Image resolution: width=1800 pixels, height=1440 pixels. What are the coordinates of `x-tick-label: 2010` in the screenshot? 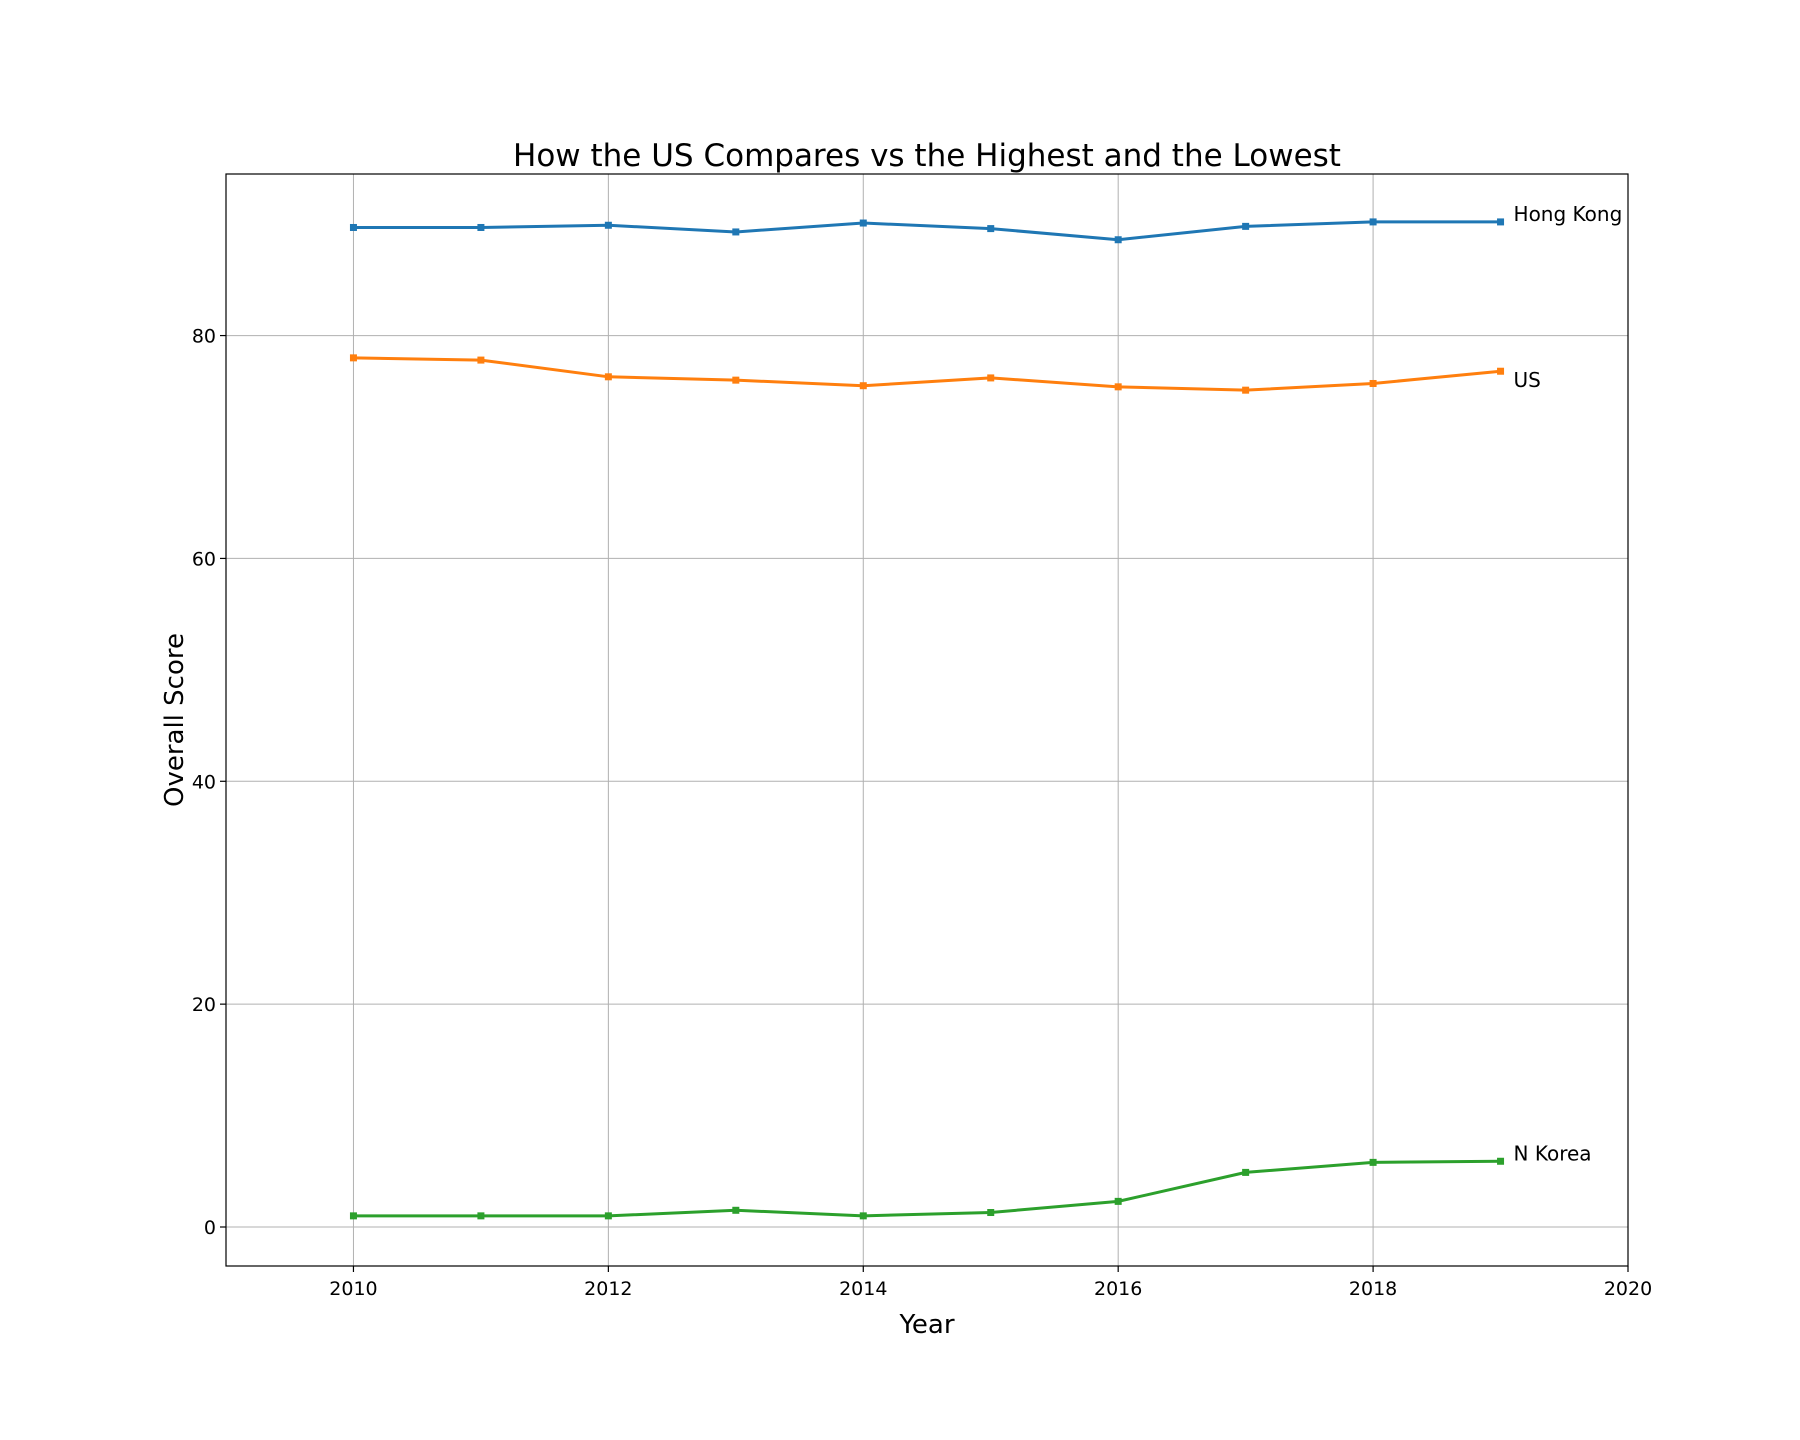 It's located at (353, 1289).